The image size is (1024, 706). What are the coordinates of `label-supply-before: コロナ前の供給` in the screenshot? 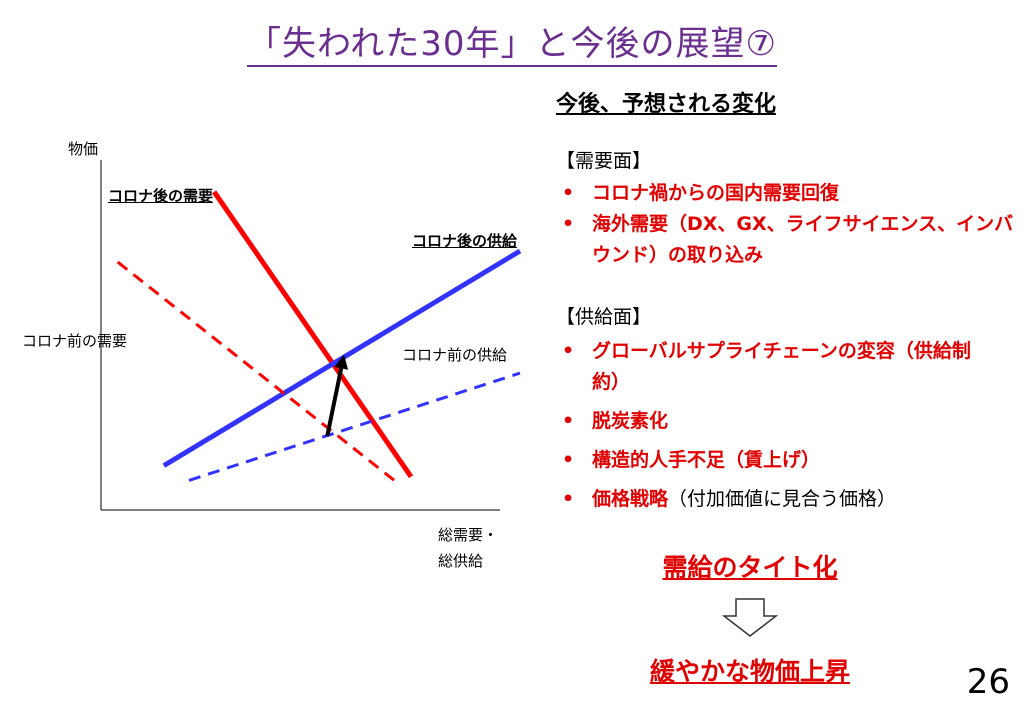 It's located at (455, 355).